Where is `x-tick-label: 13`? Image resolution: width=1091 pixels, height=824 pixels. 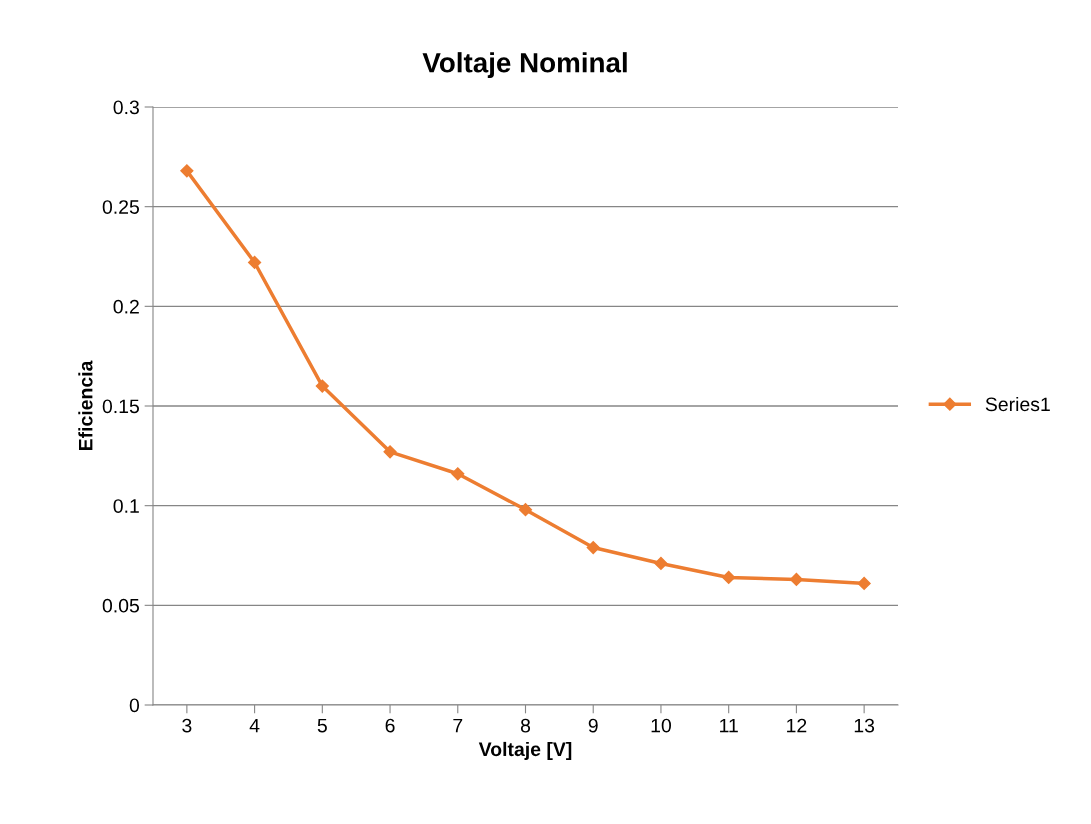 x-tick-label: 13 is located at coordinates (864, 725).